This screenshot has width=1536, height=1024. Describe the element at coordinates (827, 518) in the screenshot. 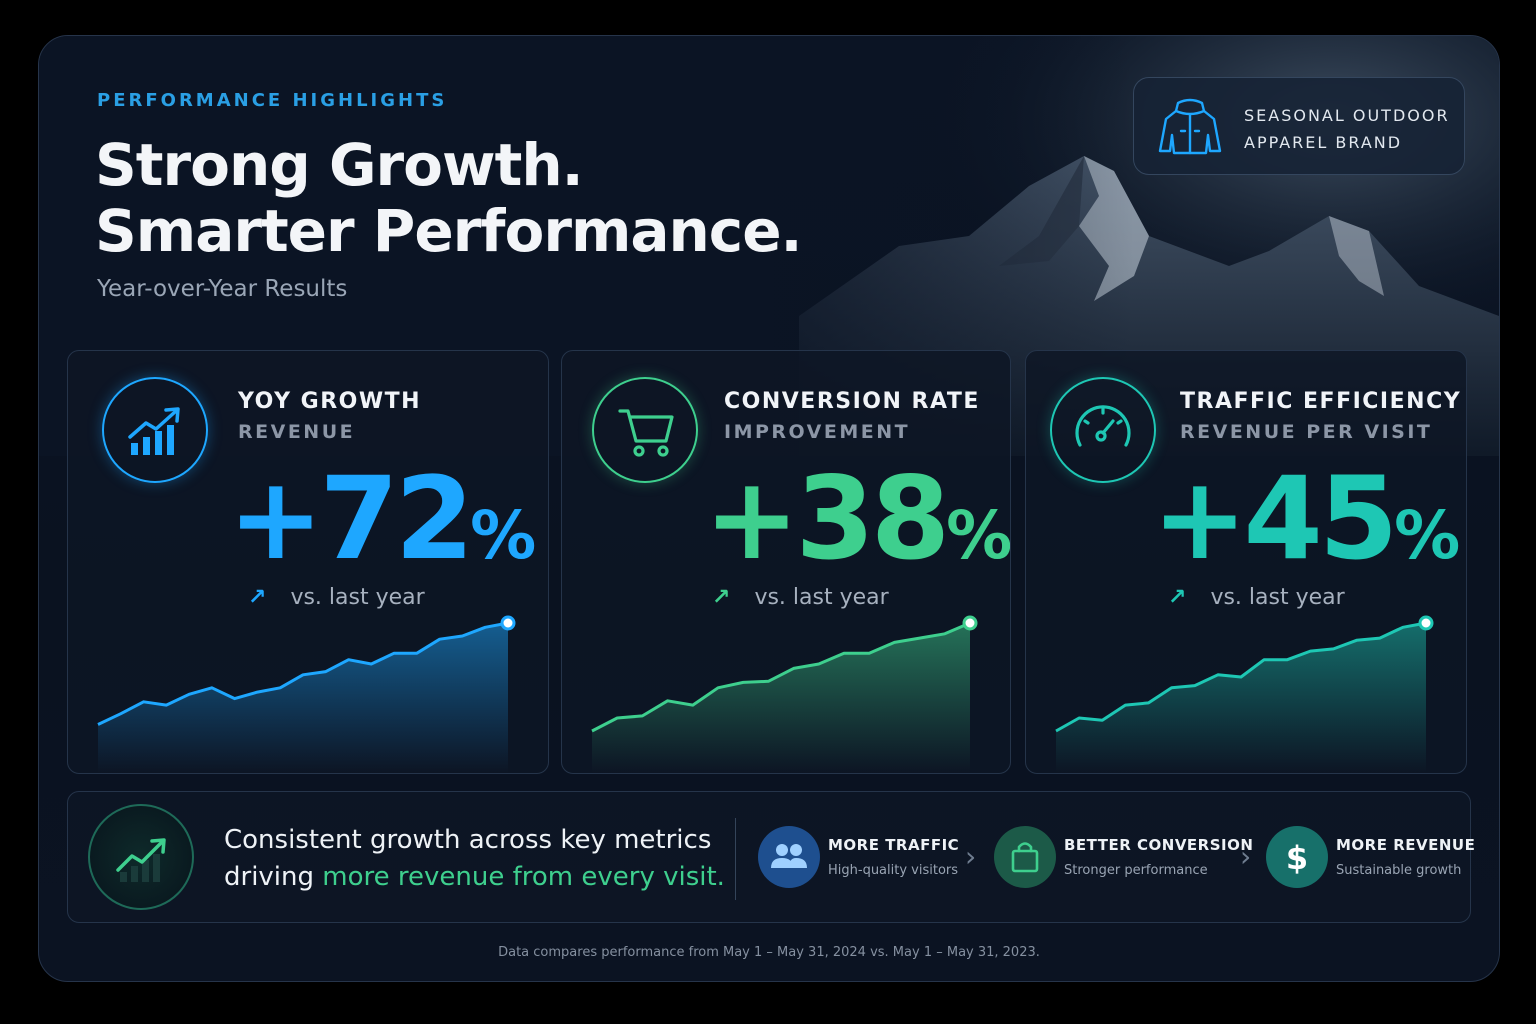

I see `metric-number: +38` at that location.